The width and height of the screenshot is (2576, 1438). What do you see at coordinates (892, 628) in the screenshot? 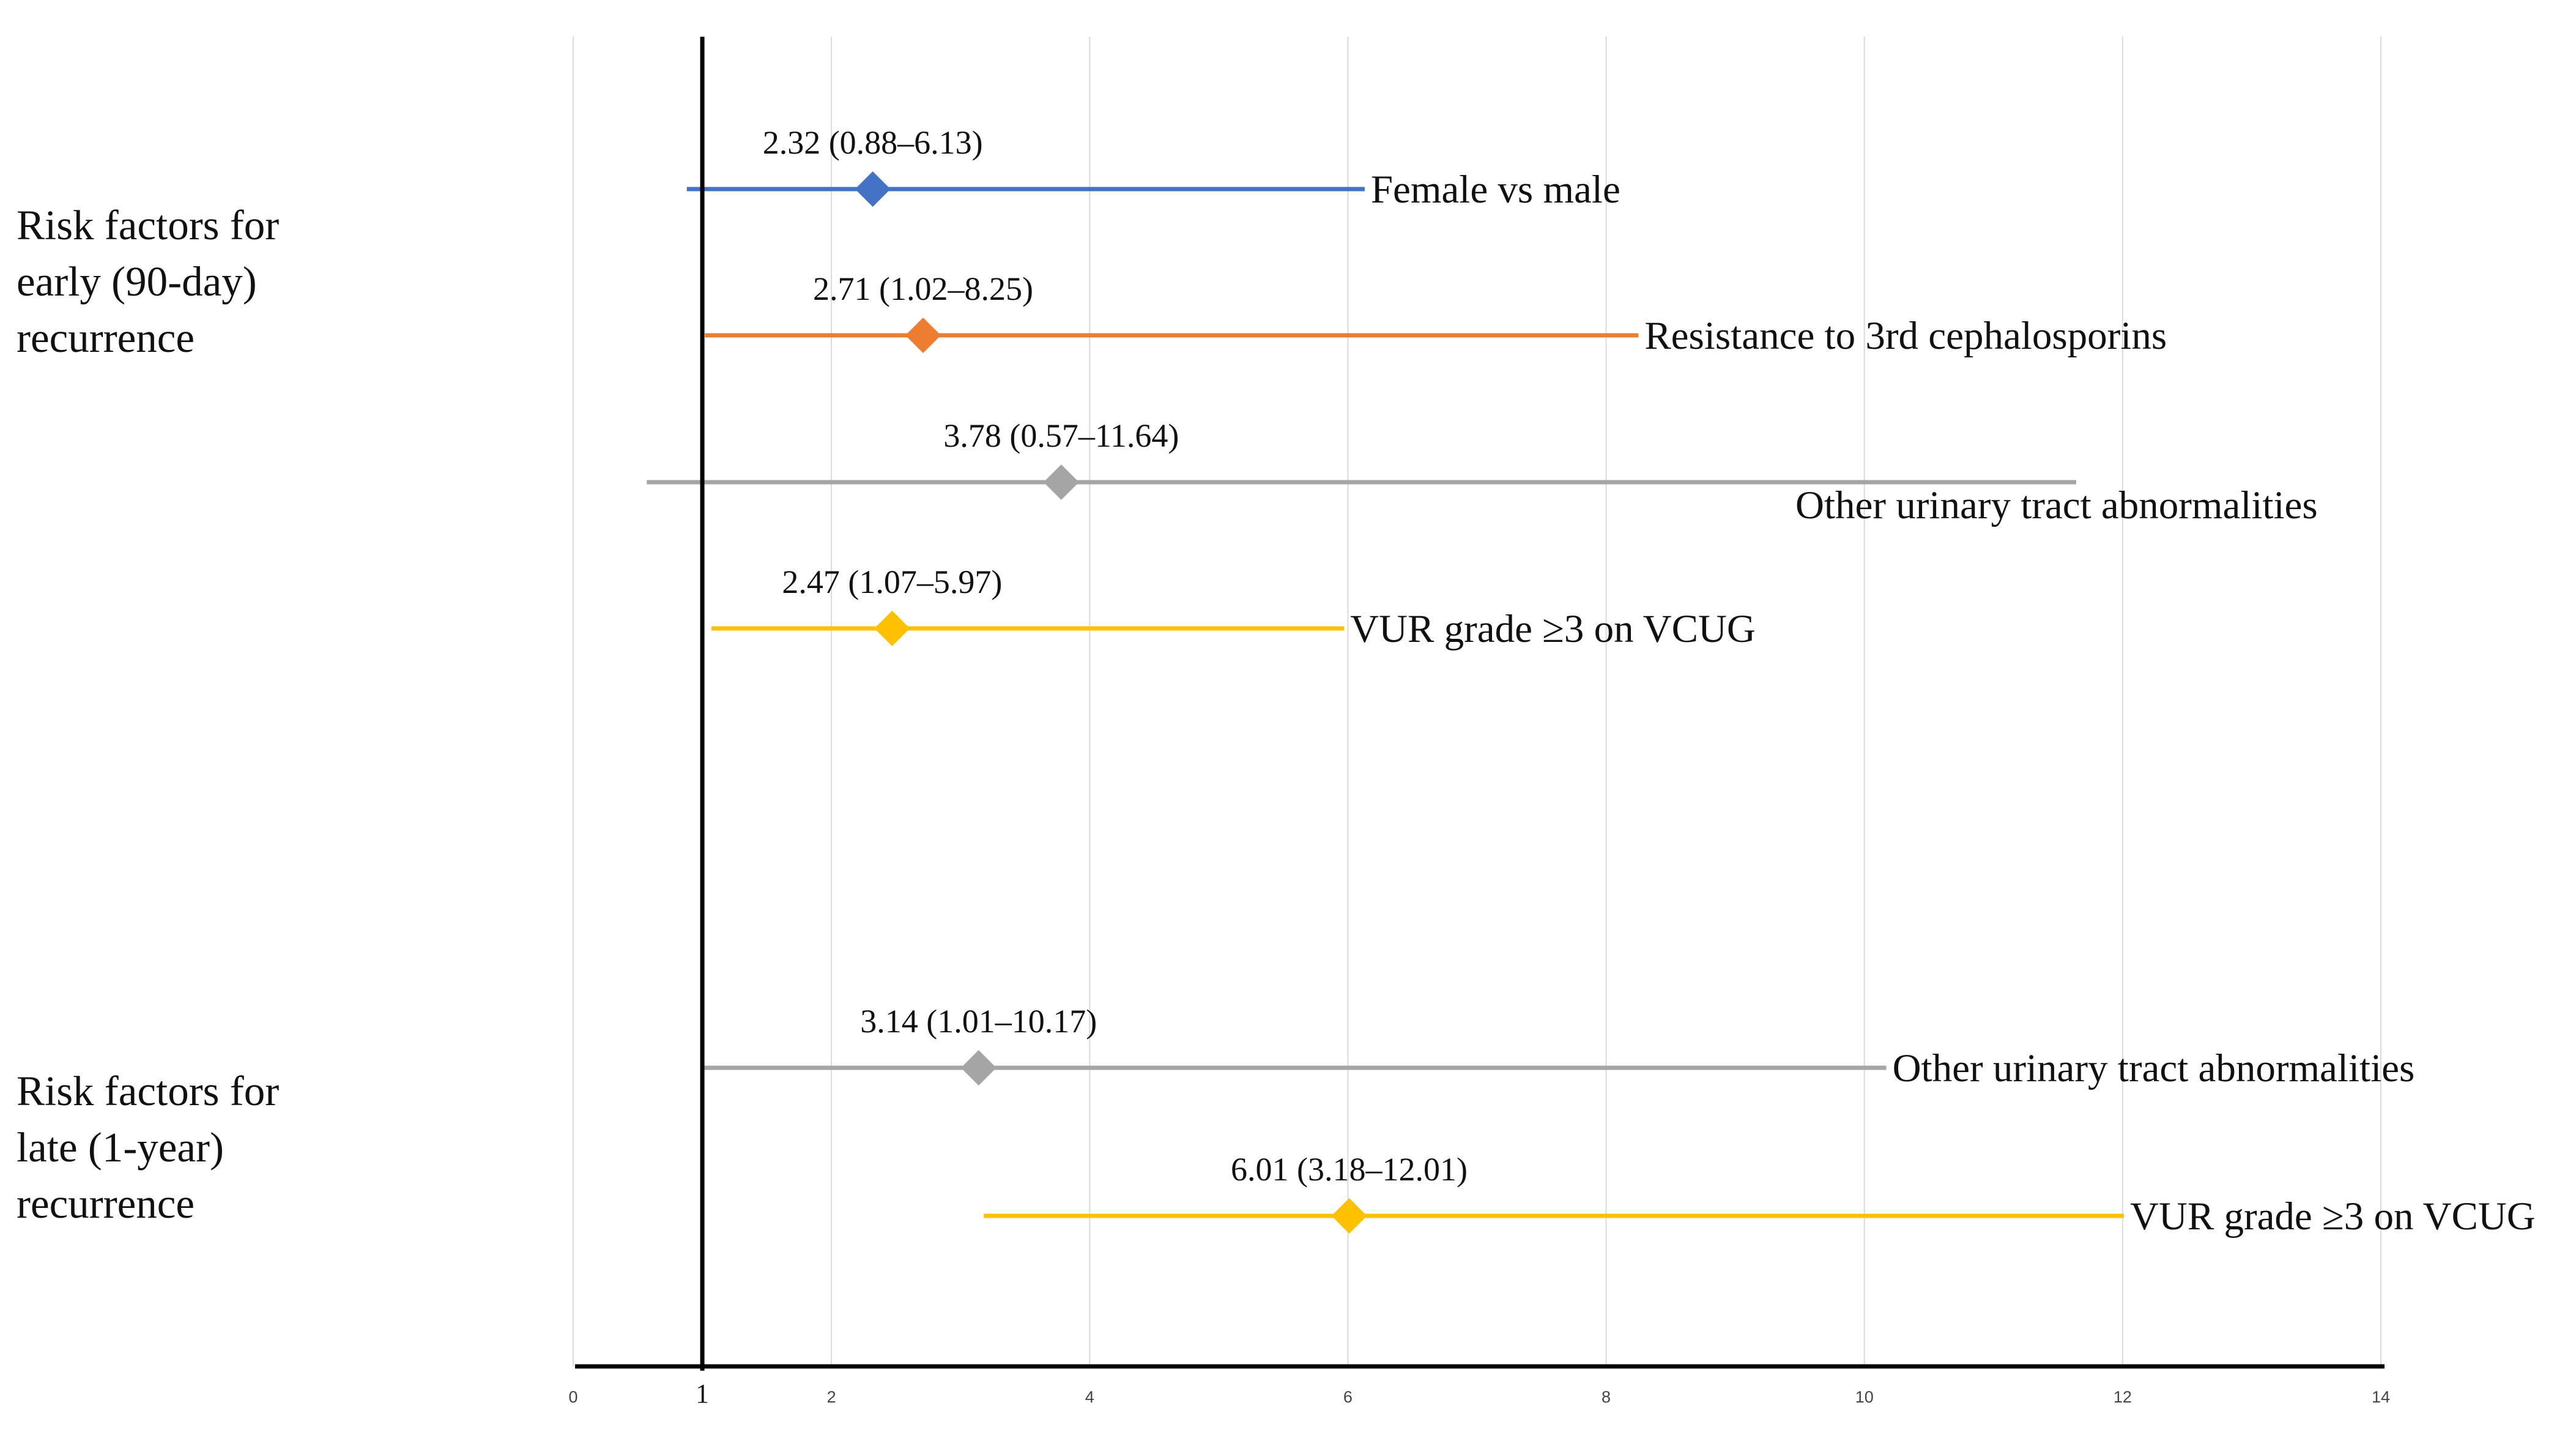
I see `estimate-marker-g1-r4` at bounding box center [892, 628].